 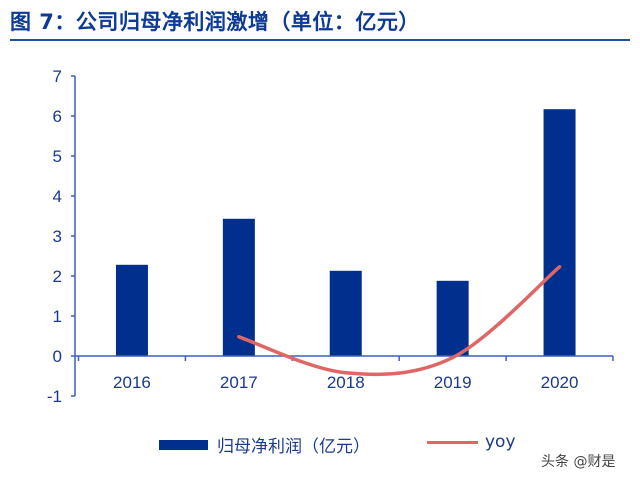 I want to click on bar-2017, so click(x=238, y=287).